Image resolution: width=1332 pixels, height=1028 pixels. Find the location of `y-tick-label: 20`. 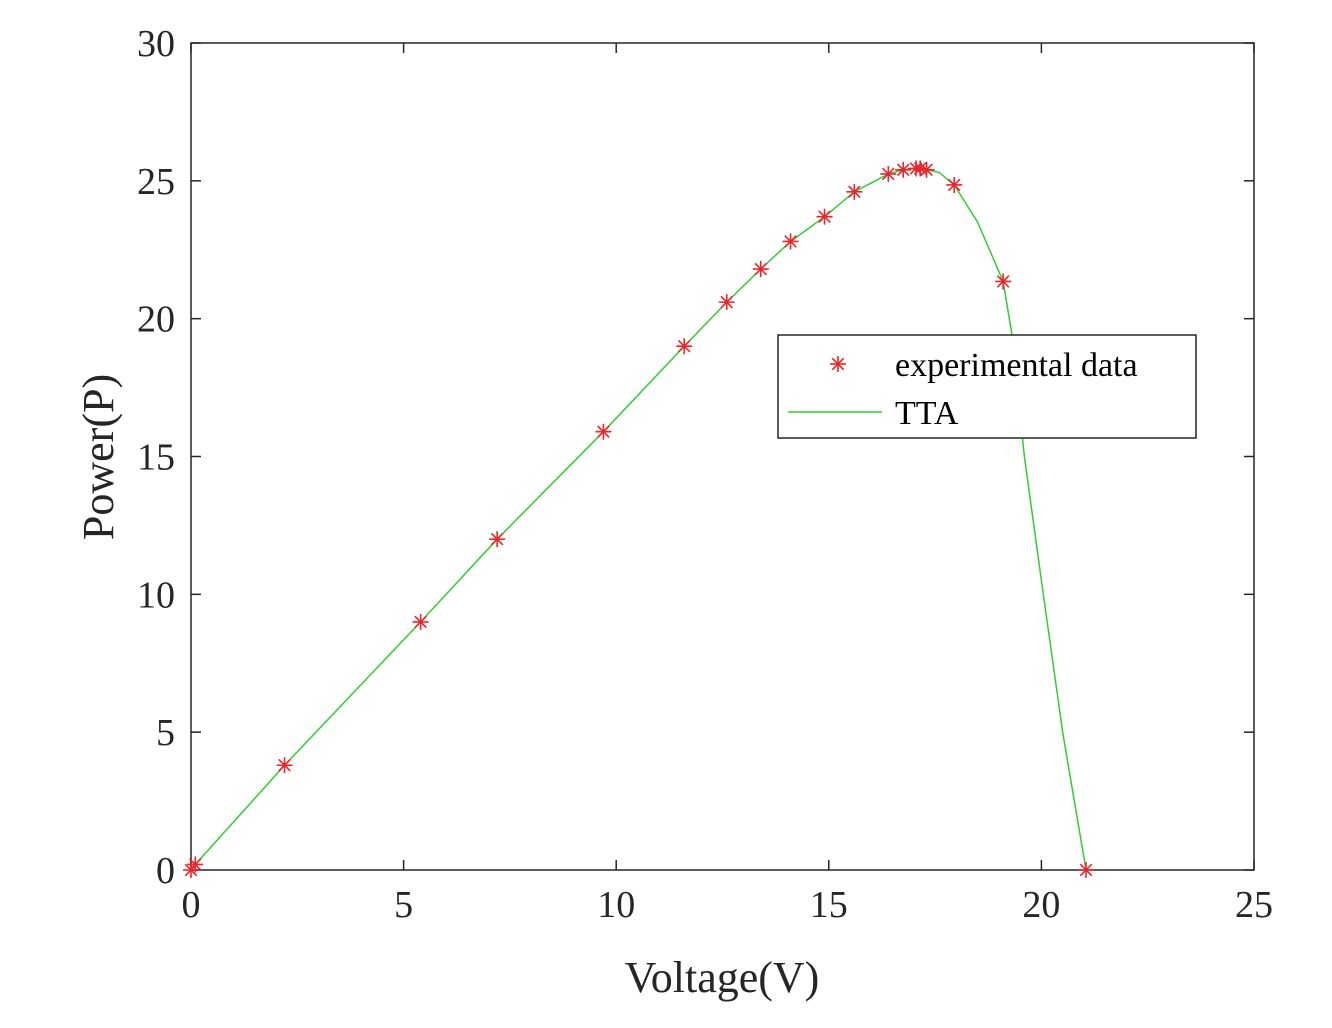

y-tick-label: 20 is located at coordinates (156, 320).